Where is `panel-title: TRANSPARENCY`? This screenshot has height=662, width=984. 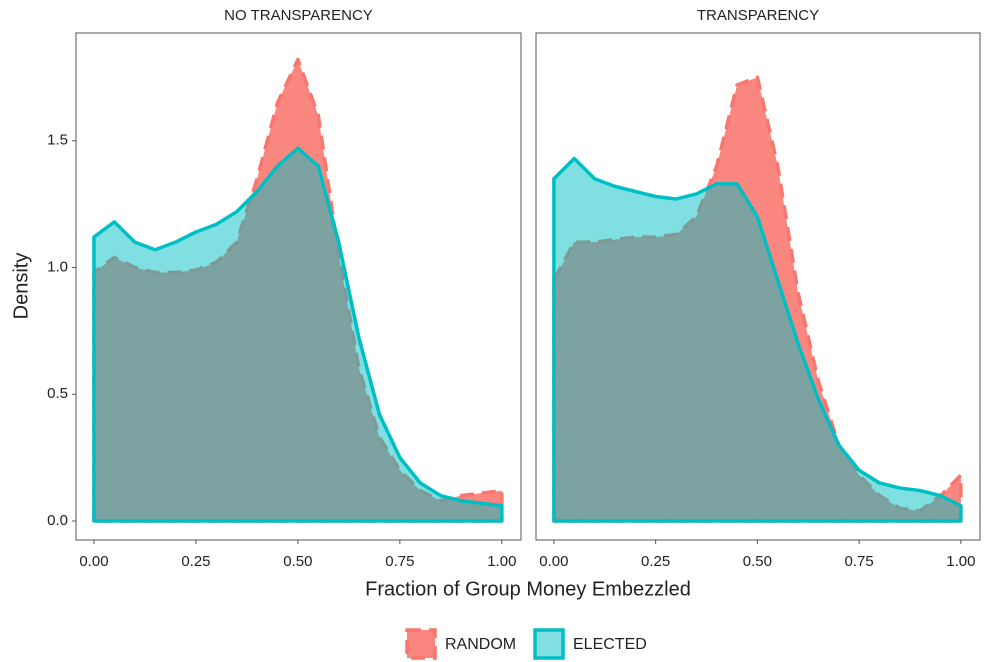
panel-title: TRANSPARENCY is located at coordinates (758, 15).